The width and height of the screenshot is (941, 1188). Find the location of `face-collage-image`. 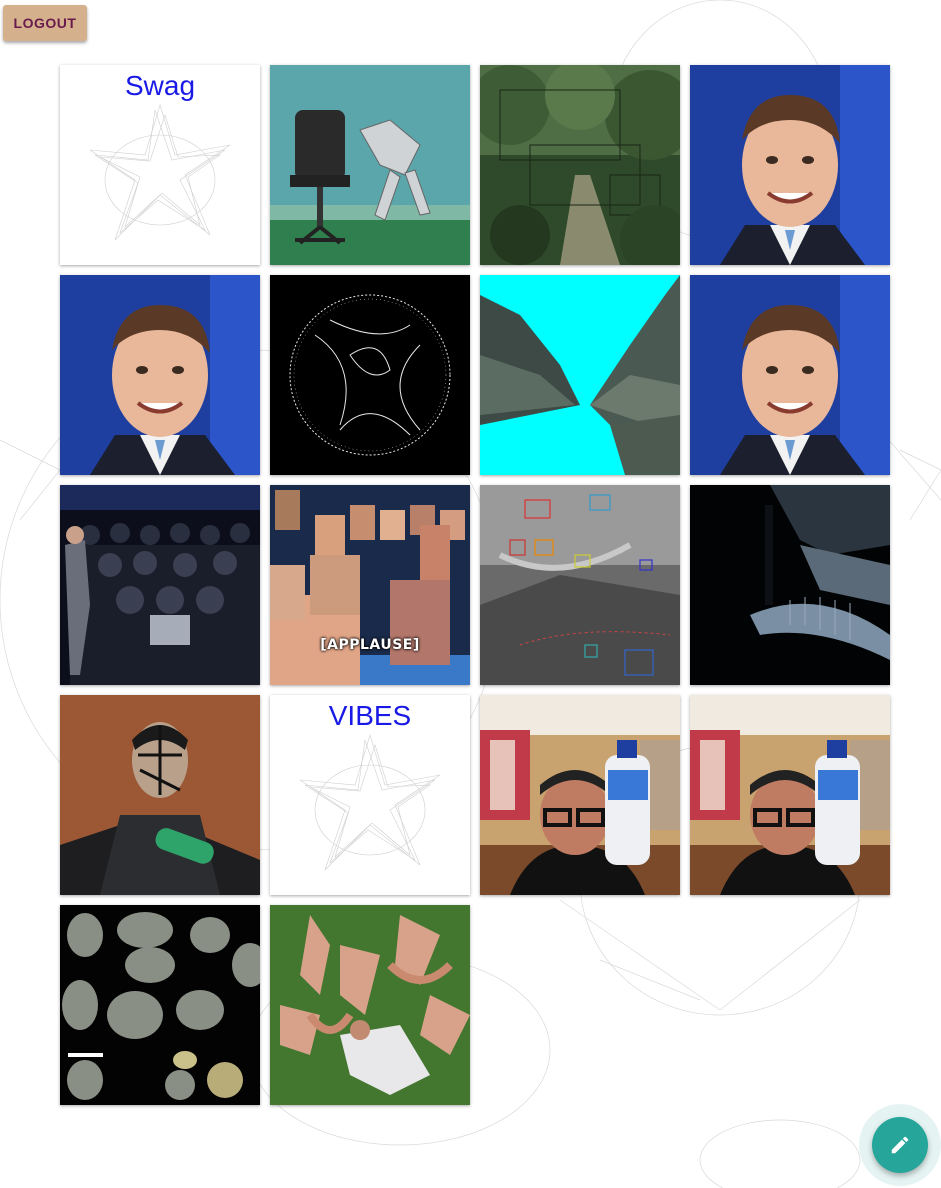

face-collage-image is located at coordinates (370, 585).